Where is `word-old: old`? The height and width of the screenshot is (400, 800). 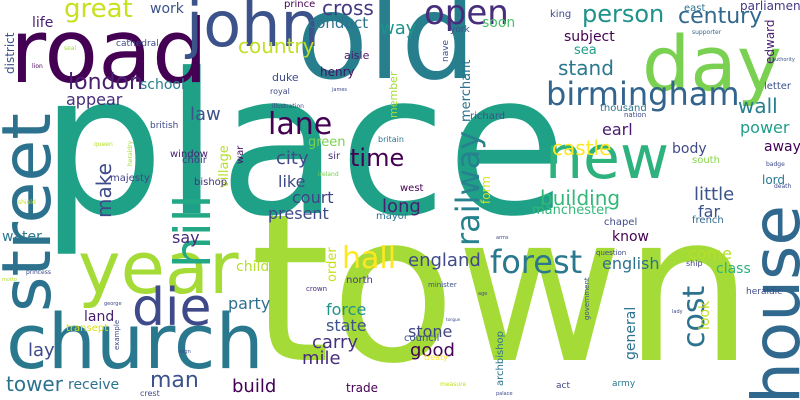 word-old: old is located at coordinates (386, 53).